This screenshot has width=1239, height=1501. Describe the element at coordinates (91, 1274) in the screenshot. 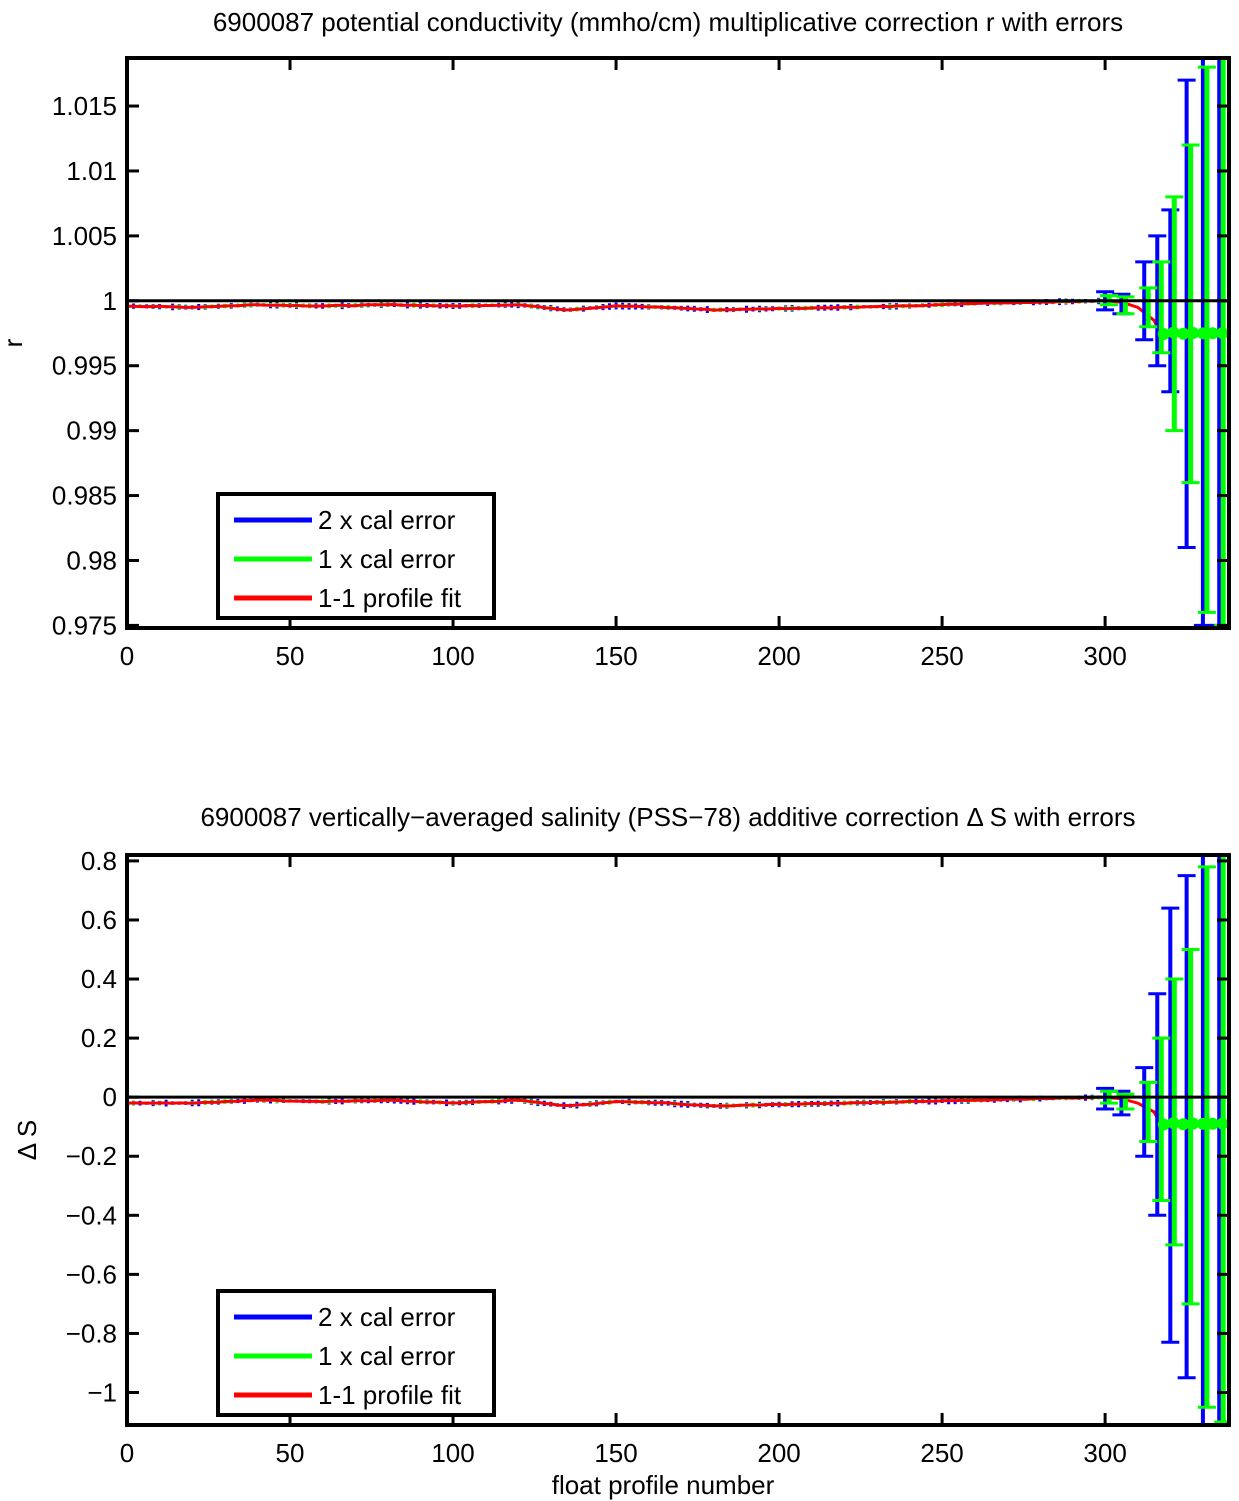

I see `y-tick-label: −0.6` at that location.